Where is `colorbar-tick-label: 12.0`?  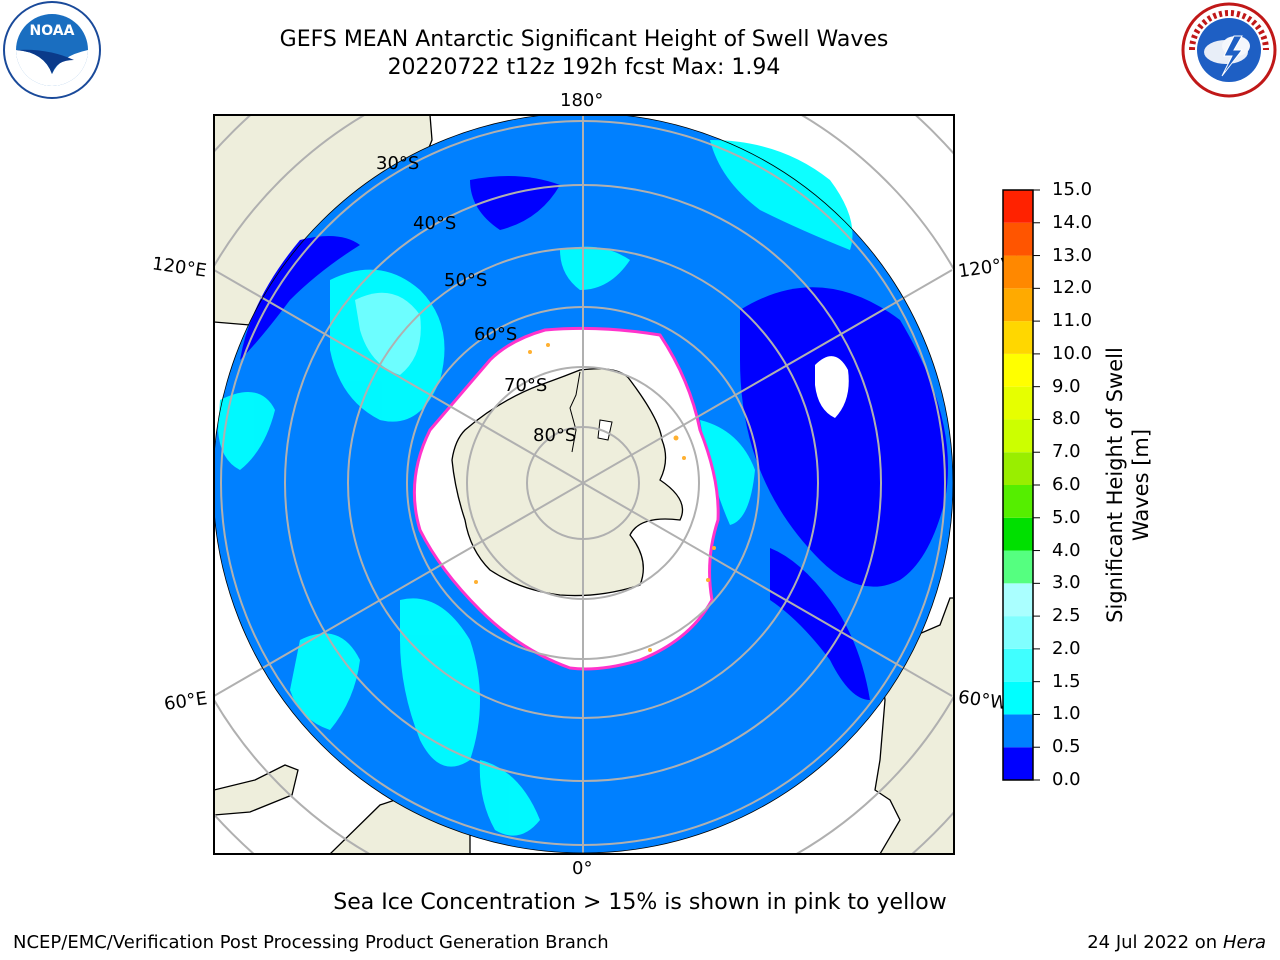 colorbar-tick-label: 12.0 is located at coordinates (1072, 288).